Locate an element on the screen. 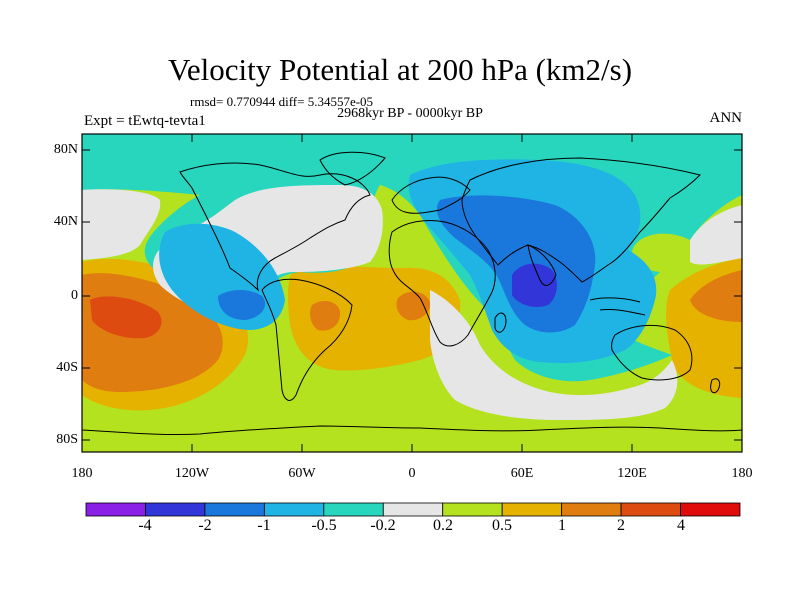  field-neutral-north-pacific is located at coordinates (121, 224).